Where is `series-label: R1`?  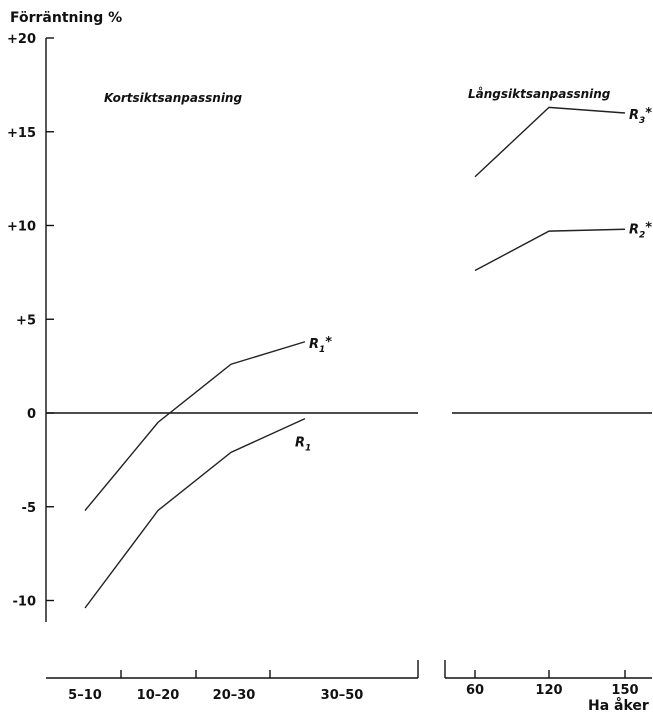 series-label: R1 is located at coordinates (303, 445).